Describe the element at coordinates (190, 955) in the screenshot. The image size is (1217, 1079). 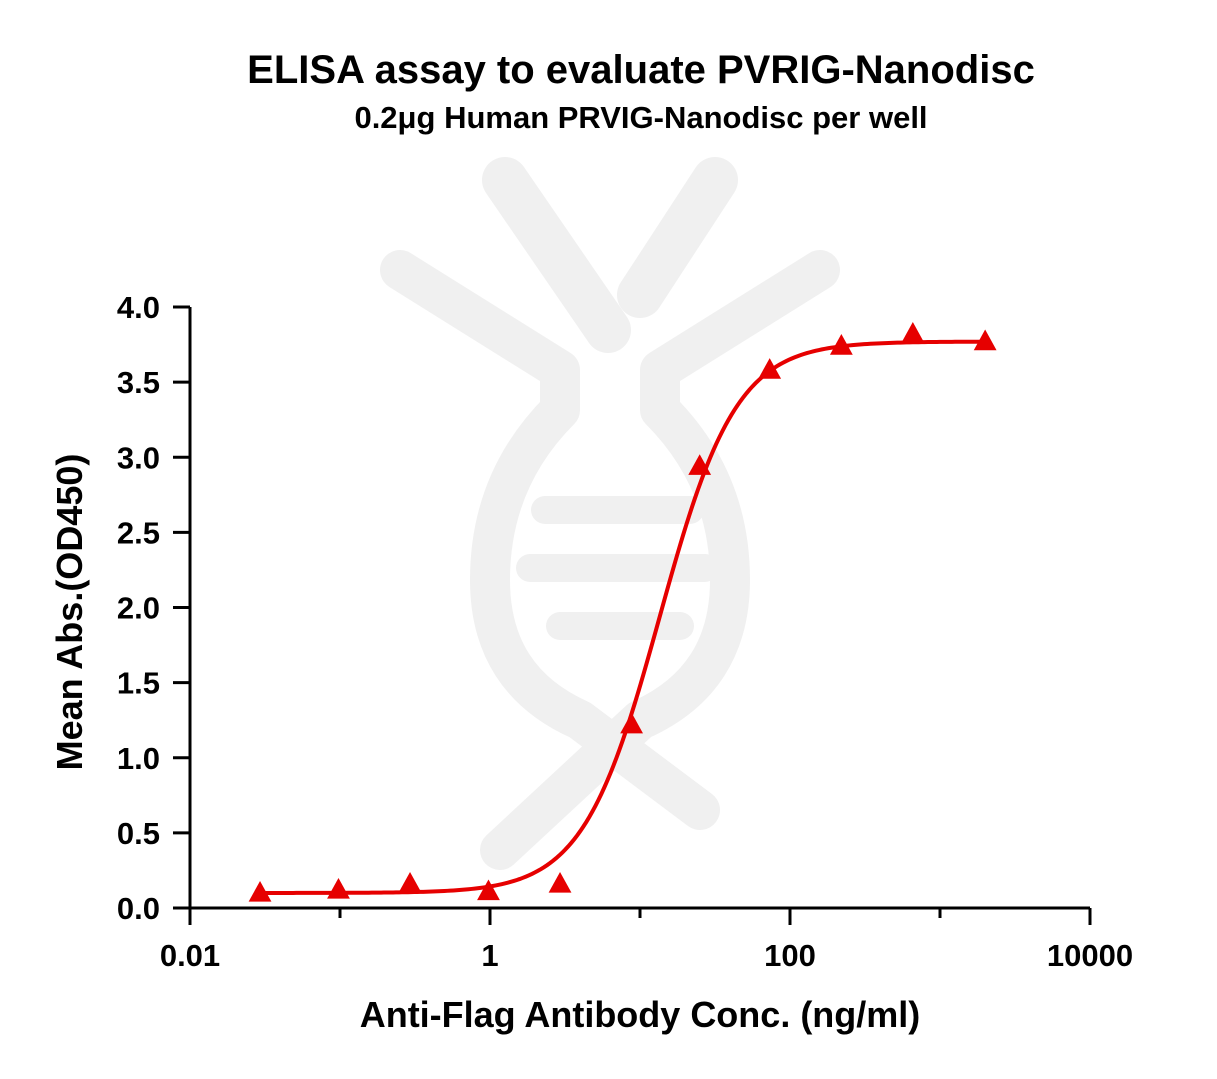
I see `x-tick-label: 0.01` at that location.